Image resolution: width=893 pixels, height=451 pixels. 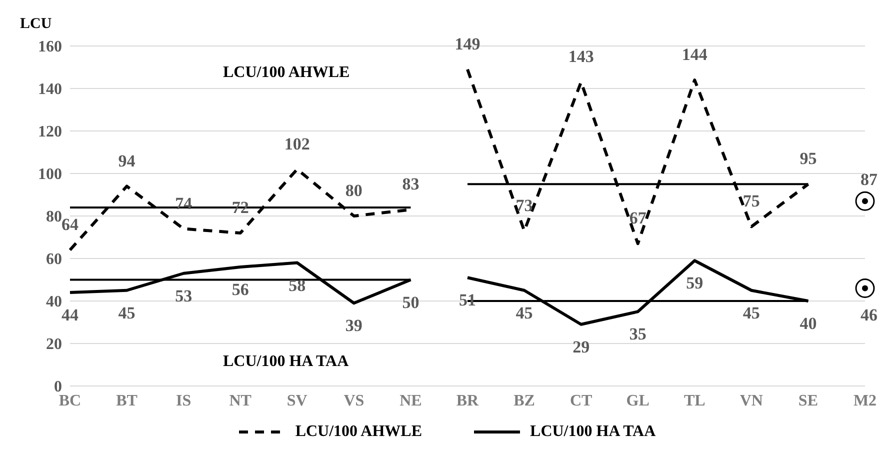 What do you see at coordinates (467, 300) in the screenshot?
I see `data-label: 51` at bounding box center [467, 300].